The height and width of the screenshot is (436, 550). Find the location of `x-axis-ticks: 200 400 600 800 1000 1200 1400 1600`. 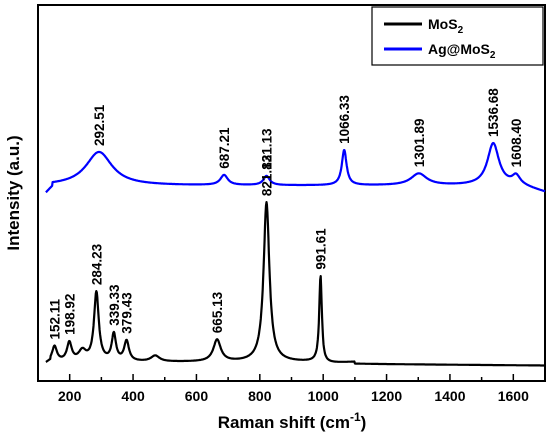

x-axis-ticks: 200 400 600 800 1000 1200 1400 1600 is located at coordinates (291, 389).